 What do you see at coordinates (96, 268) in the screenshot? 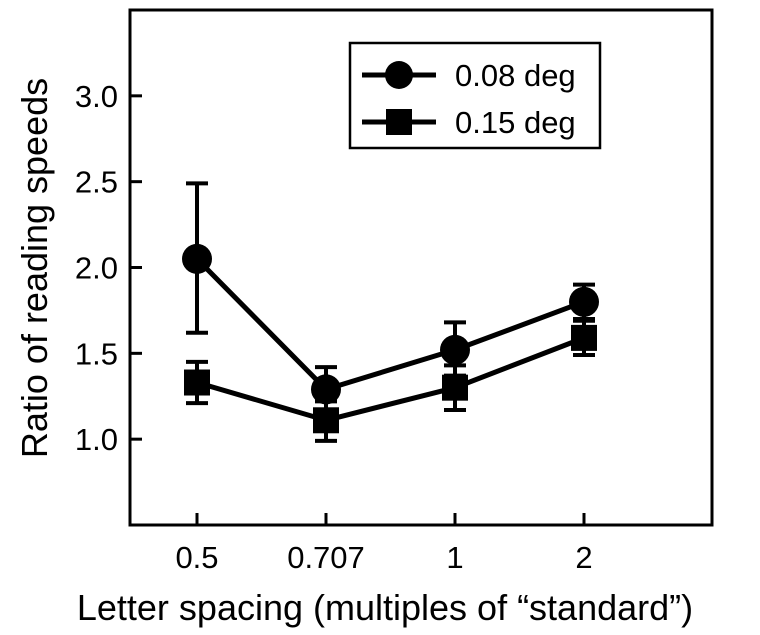
I see `y-tick-label: 2.0` at bounding box center [96, 268].